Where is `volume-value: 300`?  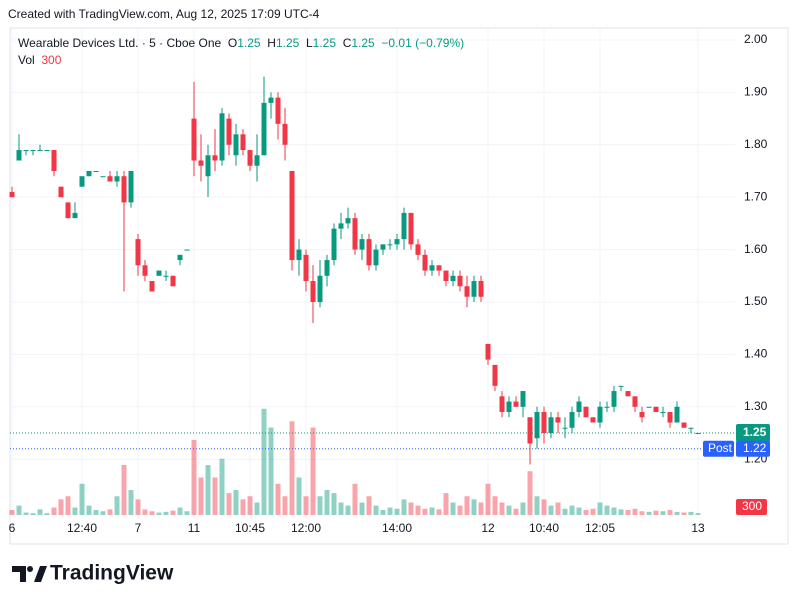
volume-value: 300 is located at coordinates (51, 60).